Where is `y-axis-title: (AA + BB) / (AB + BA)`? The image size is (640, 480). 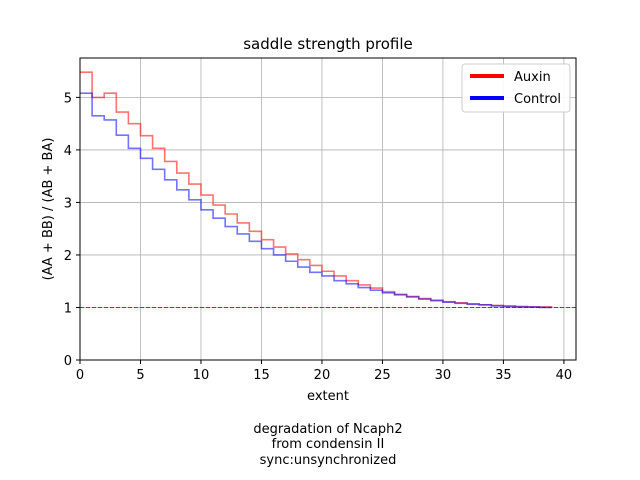
y-axis-title: (AA + BB) / (AB + BA) is located at coordinates (48, 209).